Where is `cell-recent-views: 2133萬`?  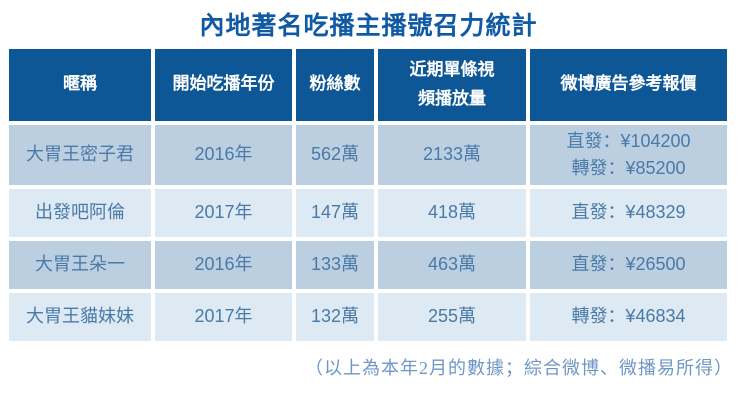 cell-recent-views: 2133萬 is located at coordinates (452, 154).